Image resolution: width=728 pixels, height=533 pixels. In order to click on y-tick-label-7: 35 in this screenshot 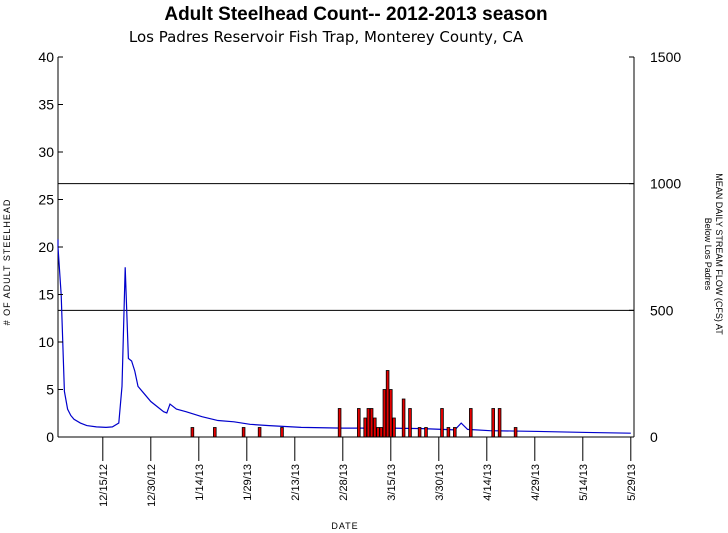, I will do `click(46, 105)`.